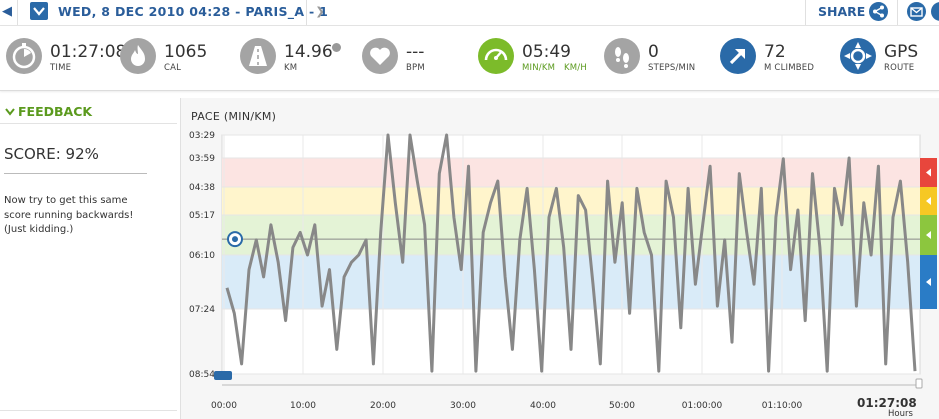  What do you see at coordinates (202, 188) in the screenshot?
I see `y-tick-label: 04:38` at bounding box center [202, 188].